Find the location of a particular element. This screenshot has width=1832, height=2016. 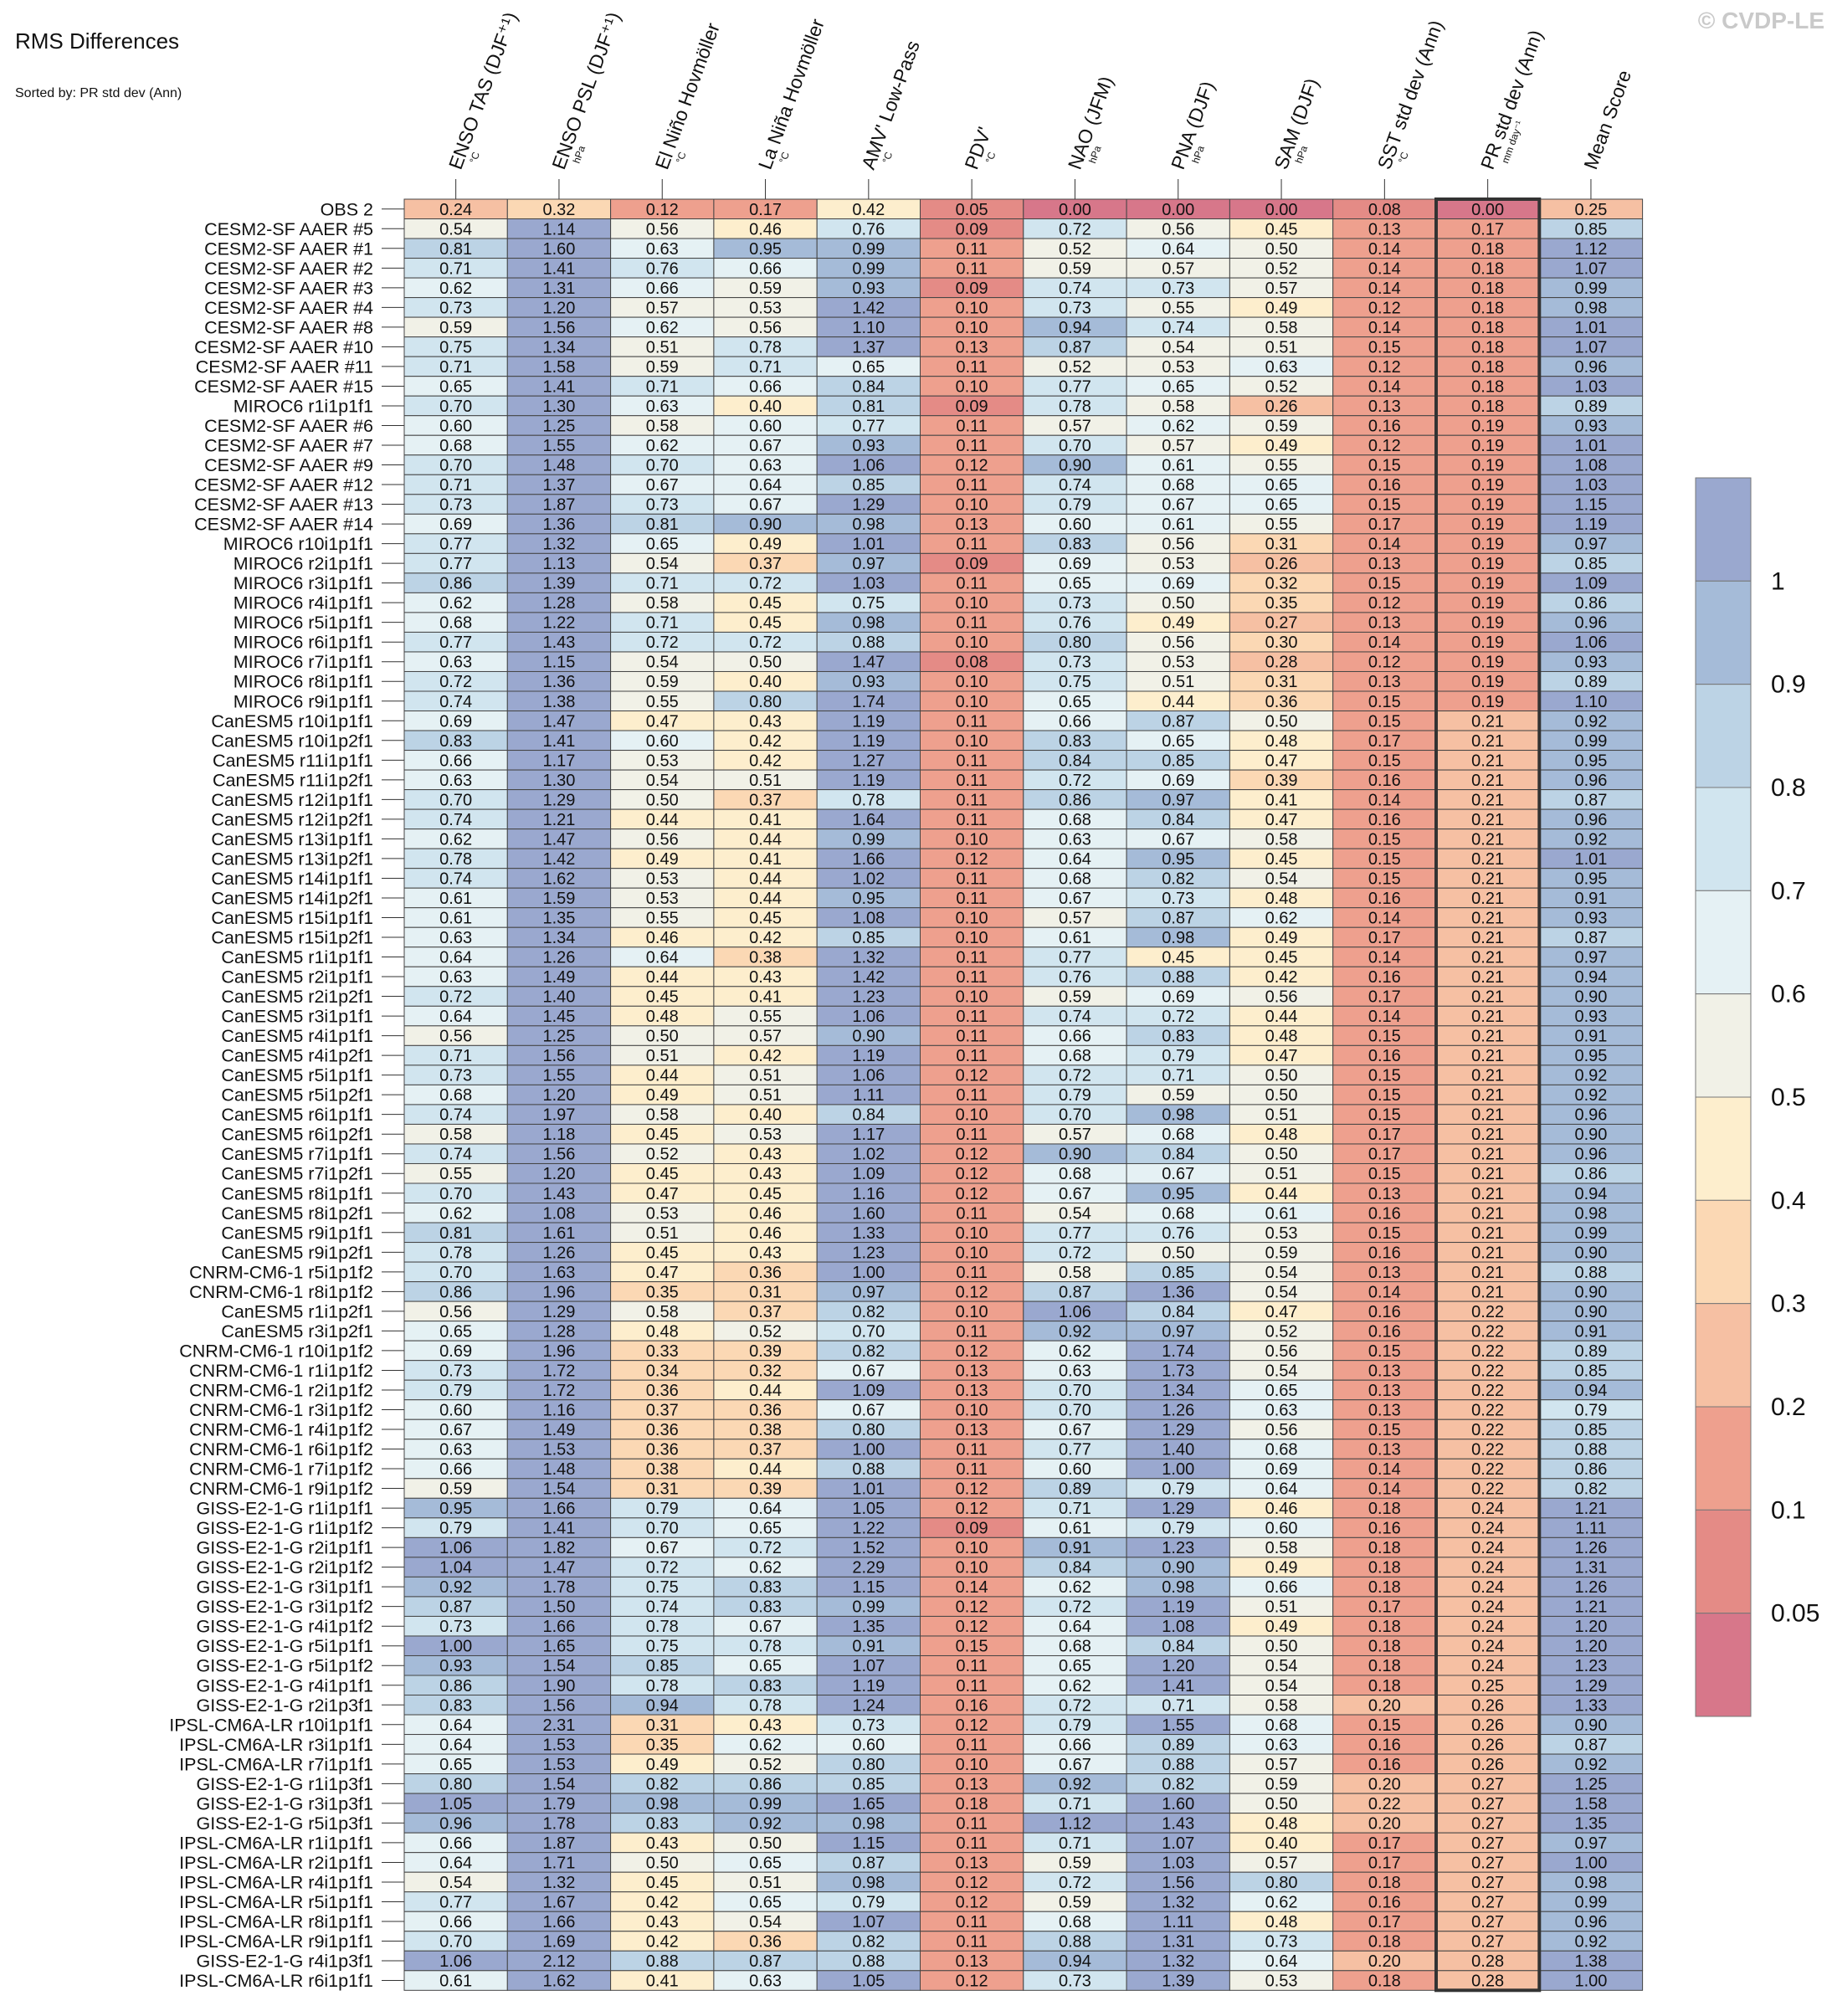

cell-value: 0.19 is located at coordinates (1487, 663).